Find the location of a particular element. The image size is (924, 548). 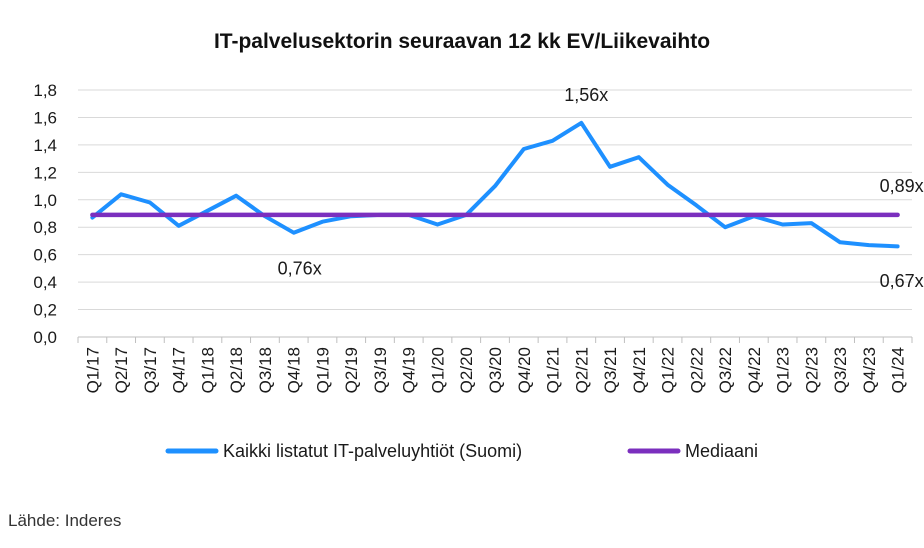

x-tick-label: Q1/20 is located at coordinates (437, 370).